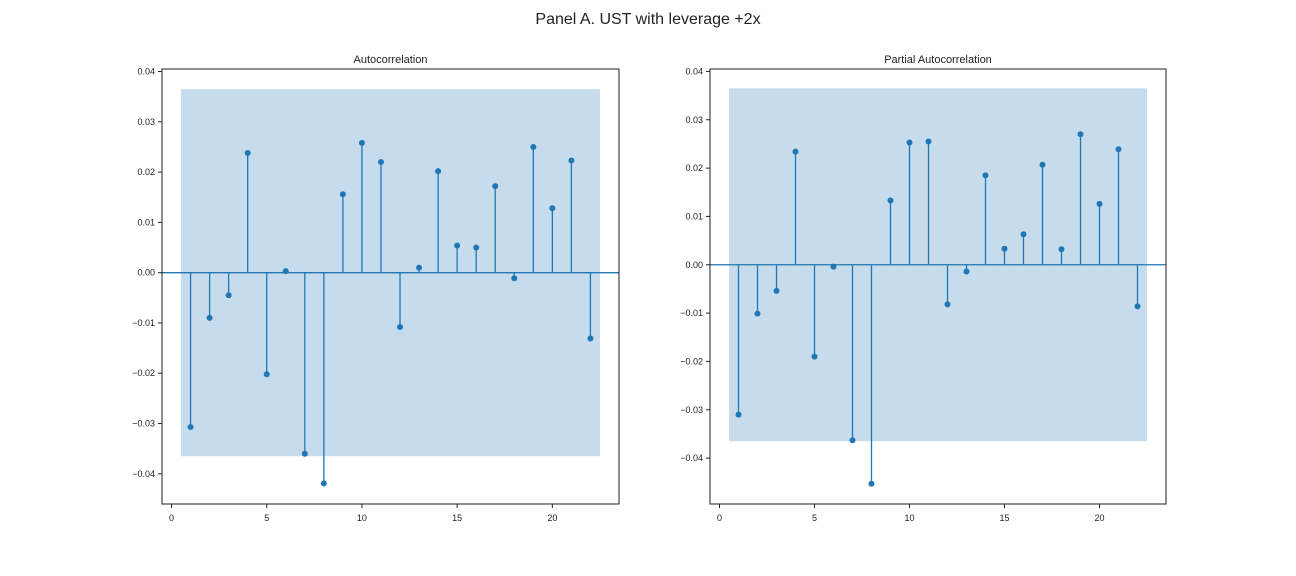 This screenshot has height=576, width=1296. Describe the element at coordinates (691, 313) in the screenshot. I see `pacf-ytick-label: −0.01` at that location.